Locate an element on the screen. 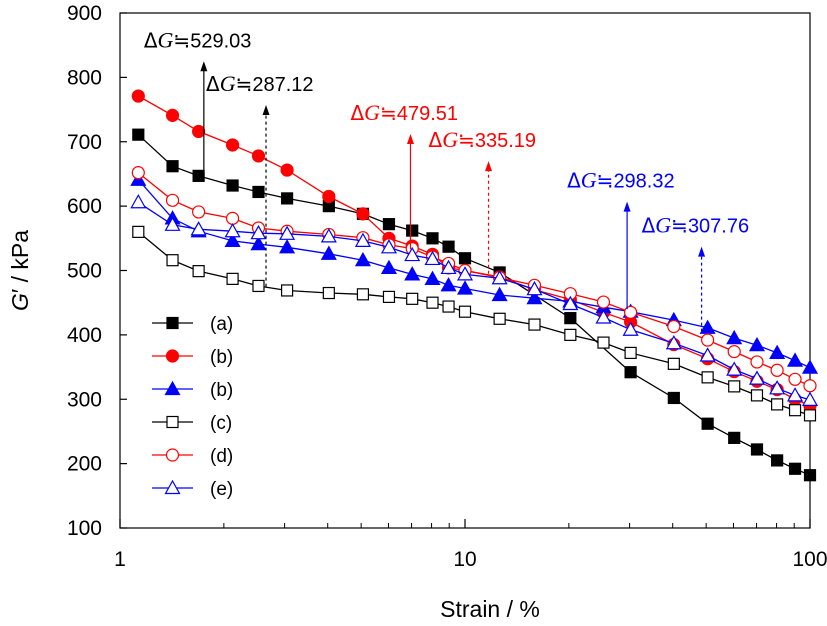 Image resolution: width=827 pixels, height=626 pixels. y-tick-label: 100 is located at coordinates (84, 528).